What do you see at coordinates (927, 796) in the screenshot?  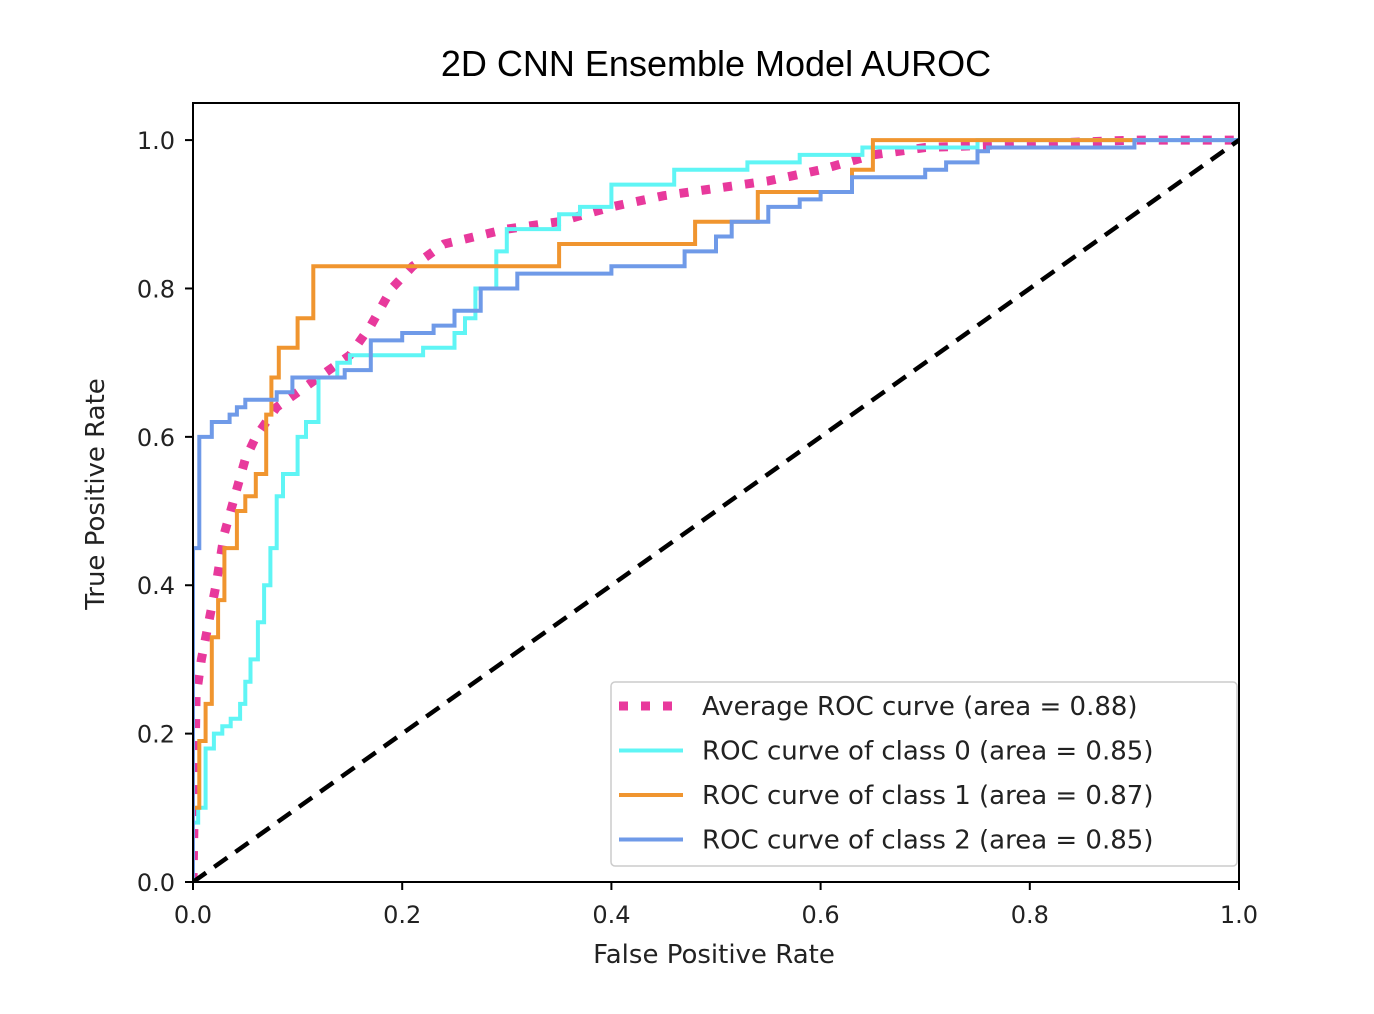 I see `legend-entry-label: ROC curve of class 1 (area = 0.87)` at bounding box center [927, 796].